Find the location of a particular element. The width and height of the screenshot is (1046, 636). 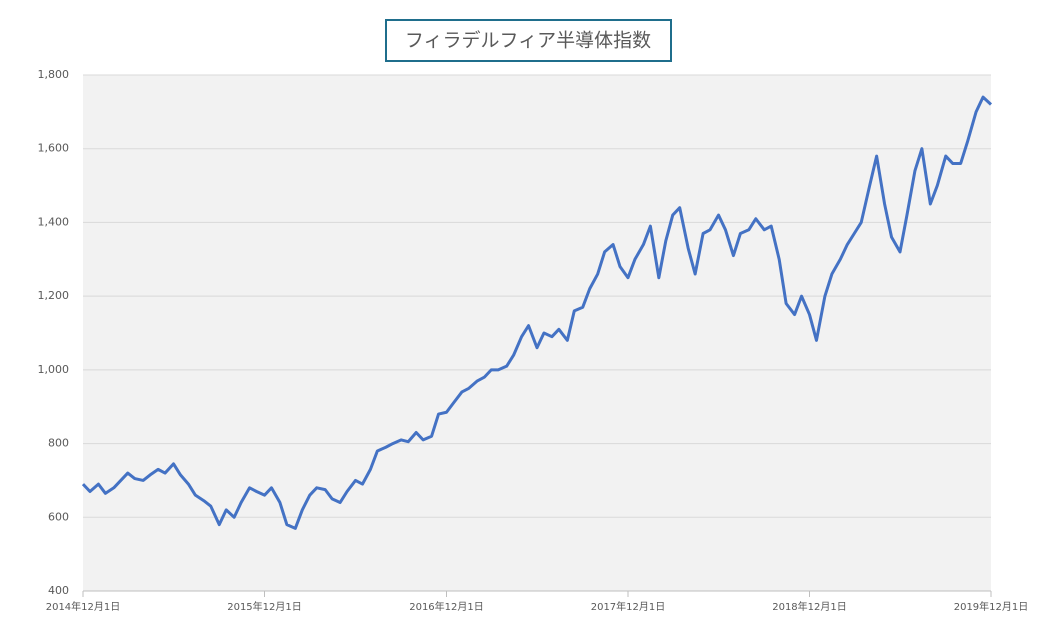

x-tick-label: 2014年12月1日 is located at coordinates (83, 606).